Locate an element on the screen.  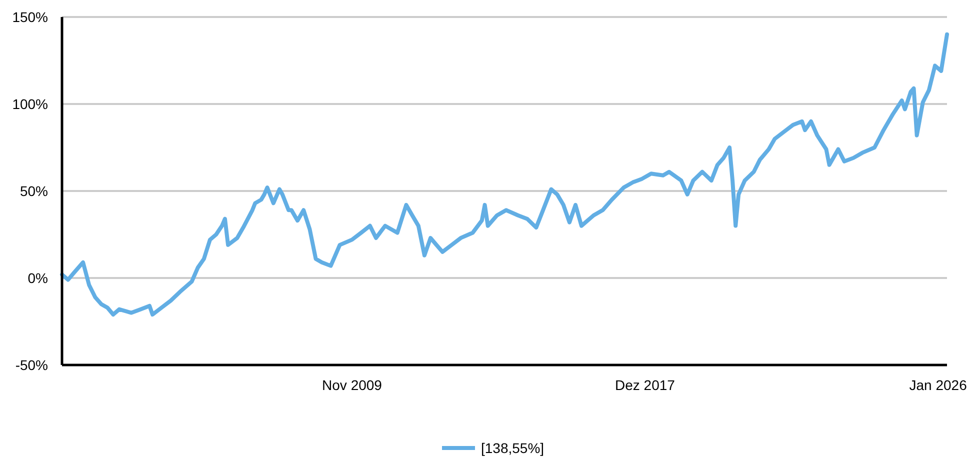
y-tick-label: 0% is located at coordinates (38, 278).